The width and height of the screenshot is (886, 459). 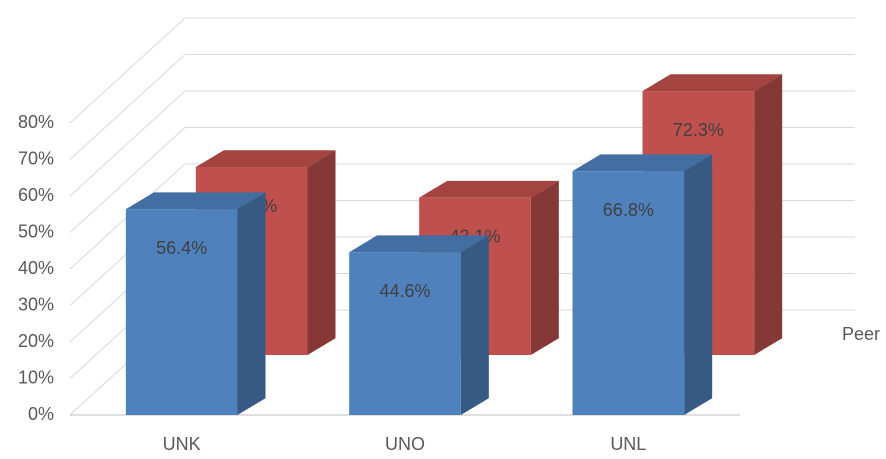 What do you see at coordinates (36, 231) in the screenshot?
I see `y-tick-label: 50%` at bounding box center [36, 231].